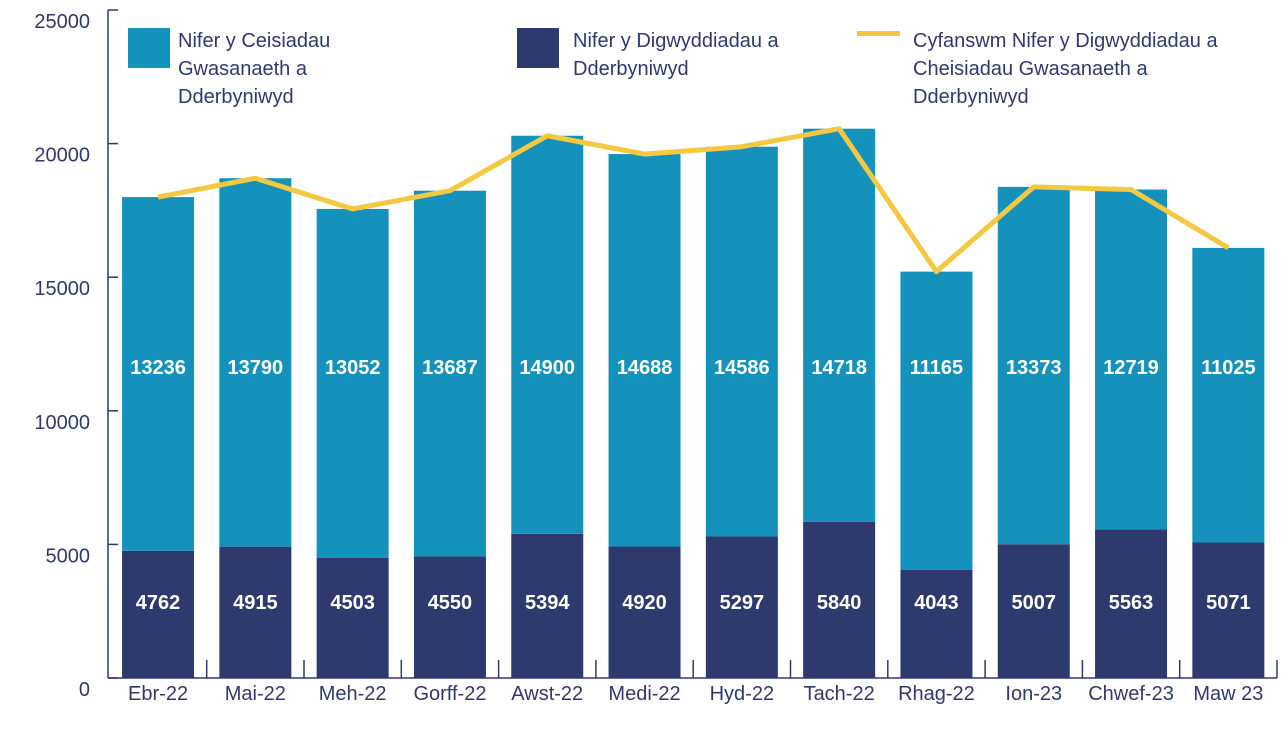 This screenshot has height=735, width=1282. I want to click on data-label: 4503, so click(352, 603).